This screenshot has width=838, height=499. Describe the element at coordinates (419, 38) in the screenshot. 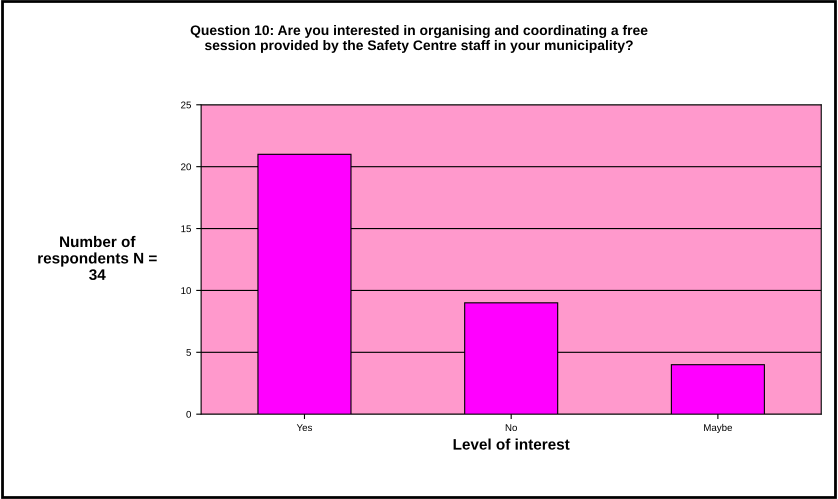

I see `chart-title: Question 10: Are you interested in organising and coordinating a free session provided by the Safety Centre staff in your municipality?` at that location.